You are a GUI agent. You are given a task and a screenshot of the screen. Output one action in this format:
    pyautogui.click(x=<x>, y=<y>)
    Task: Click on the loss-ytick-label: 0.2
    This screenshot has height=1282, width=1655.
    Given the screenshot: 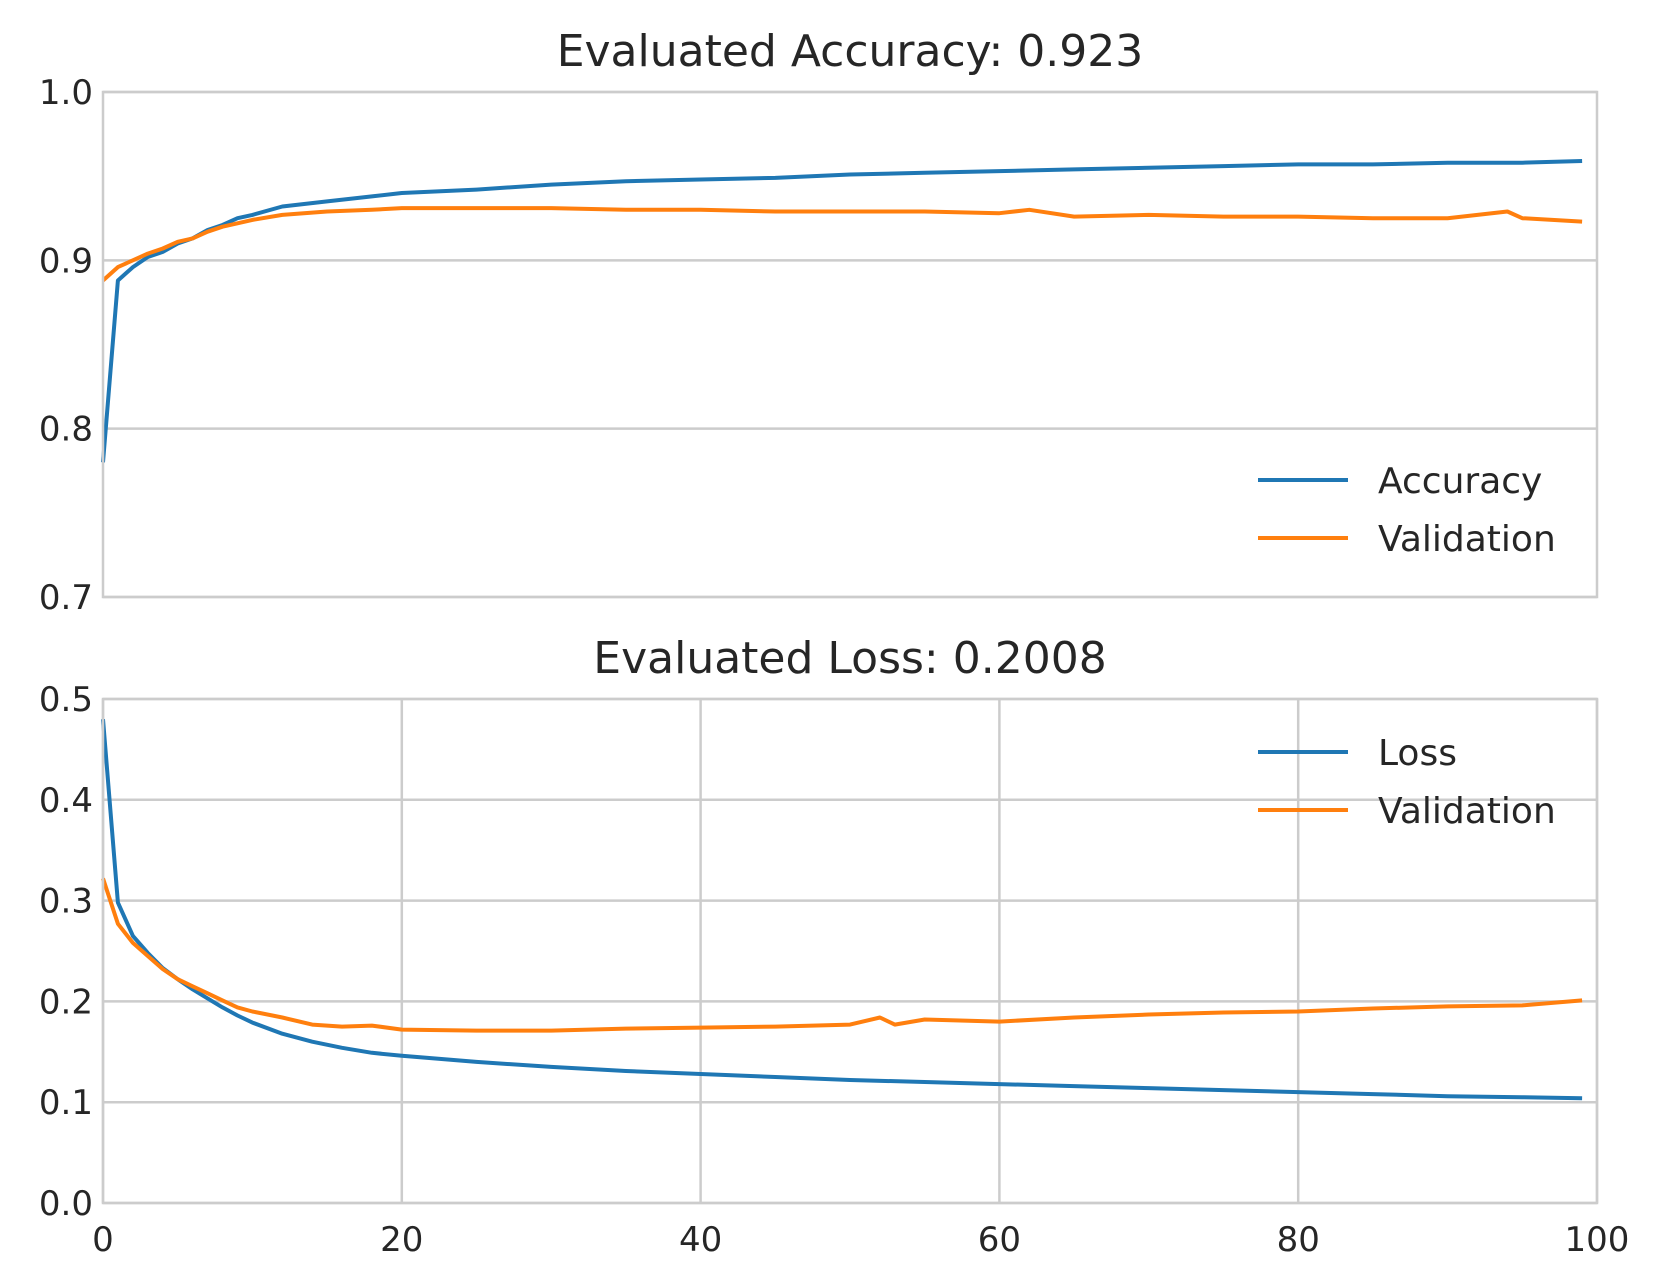 What is the action you would take?
    pyautogui.click(x=66, y=1002)
    